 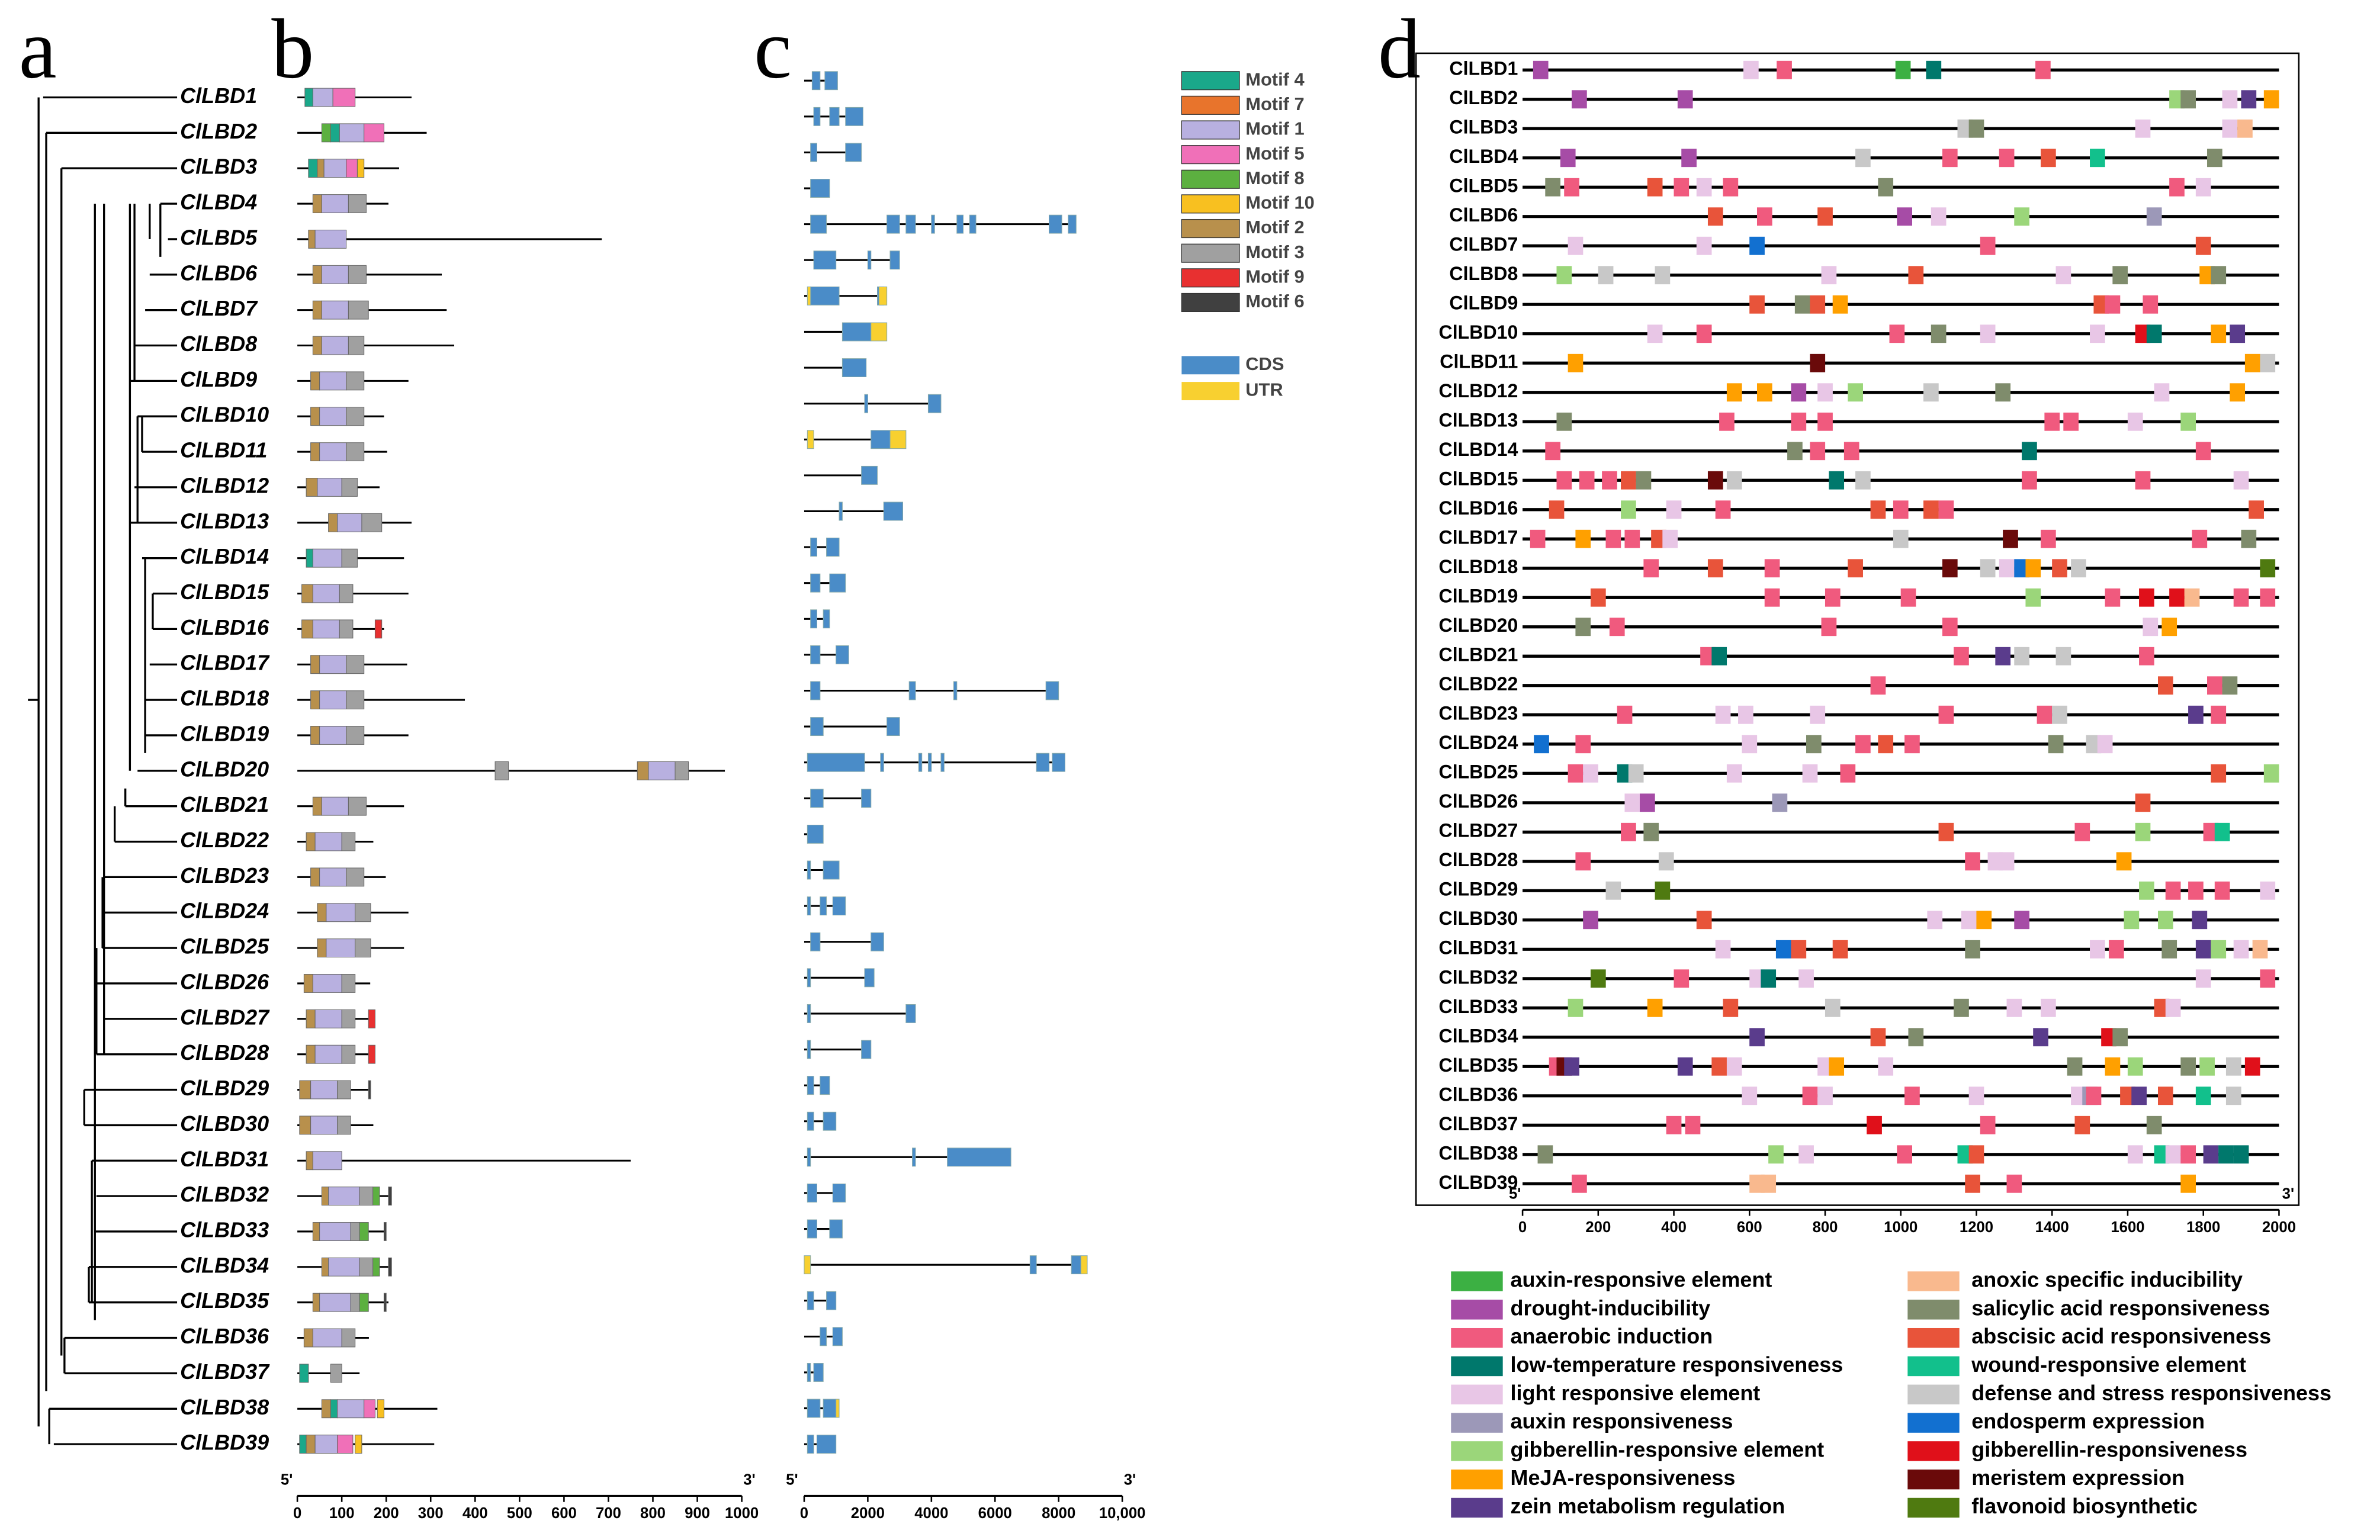 I want to click on legend-label: endosperm expression, so click(x=2088, y=1421).